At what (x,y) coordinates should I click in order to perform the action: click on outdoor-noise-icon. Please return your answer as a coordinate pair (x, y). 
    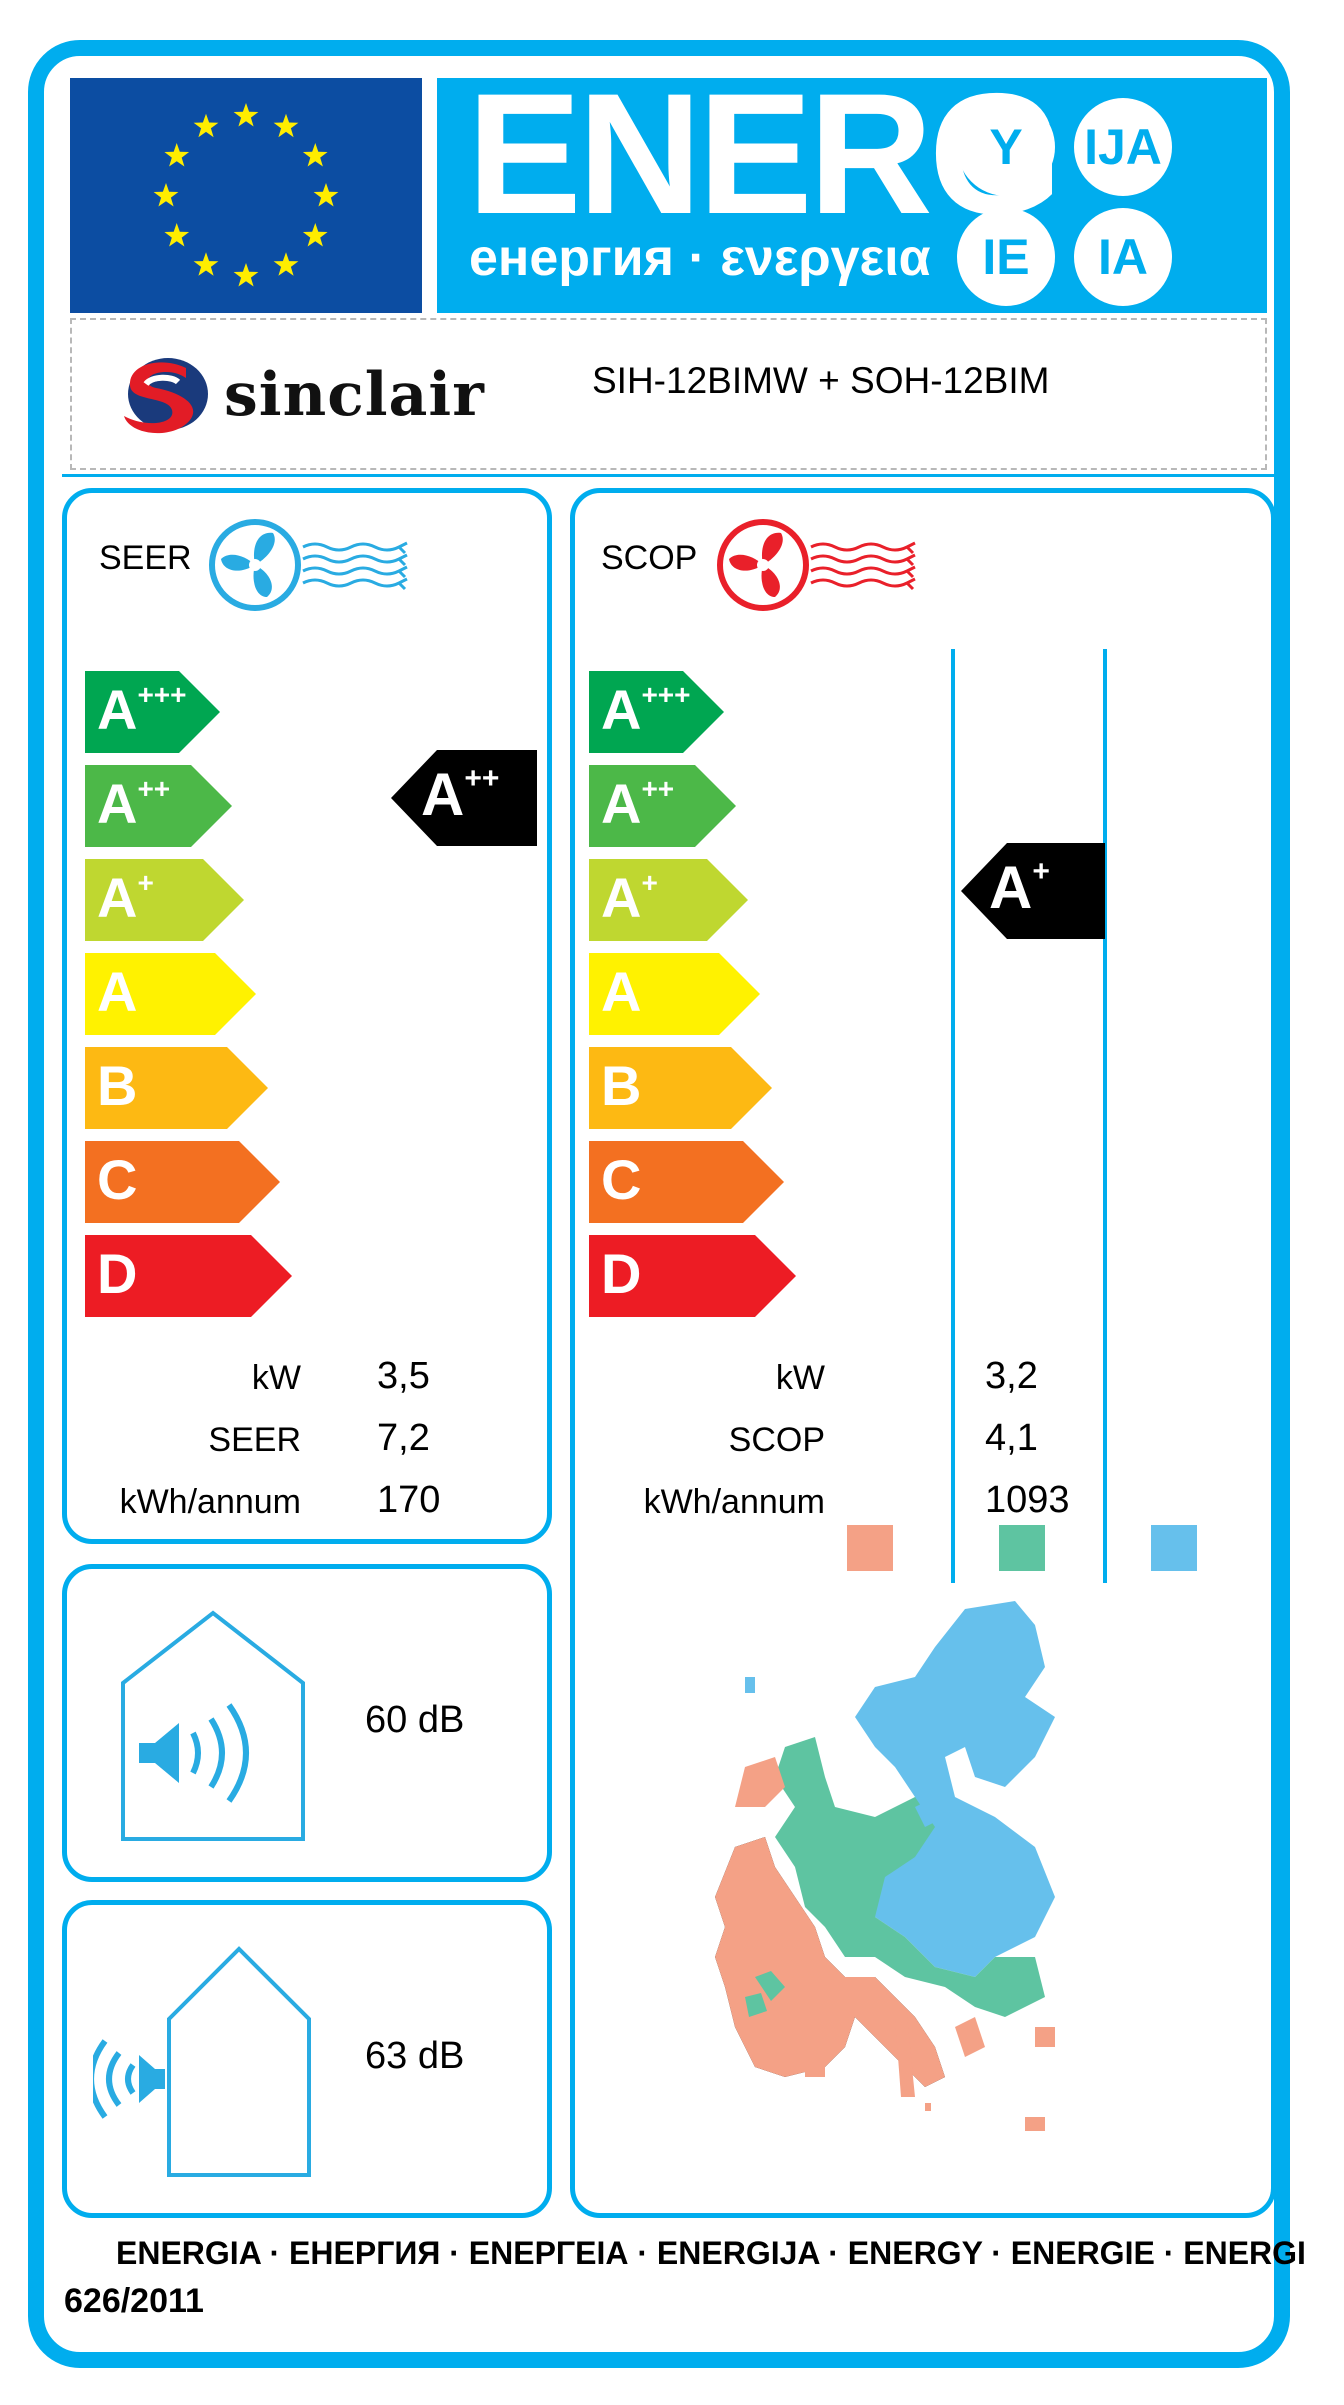
    Looking at the image, I should click on (202, 2061).